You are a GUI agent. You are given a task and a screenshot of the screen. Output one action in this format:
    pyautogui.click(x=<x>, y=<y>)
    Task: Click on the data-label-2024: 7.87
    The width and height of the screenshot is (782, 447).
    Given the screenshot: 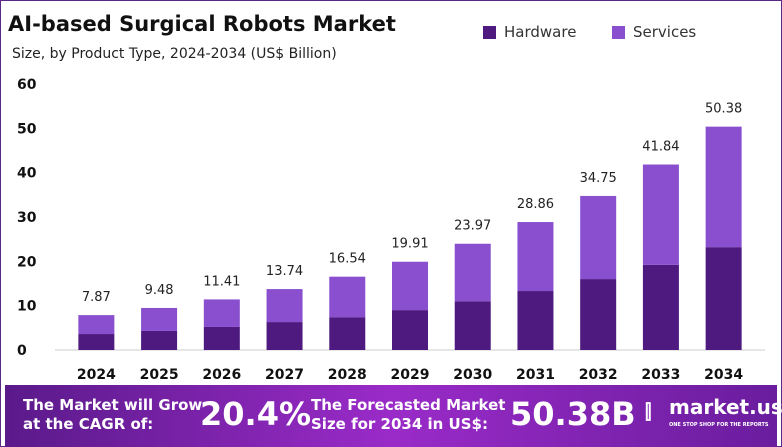 What is the action you would take?
    pyautogui.click(x=96, y=297)
    